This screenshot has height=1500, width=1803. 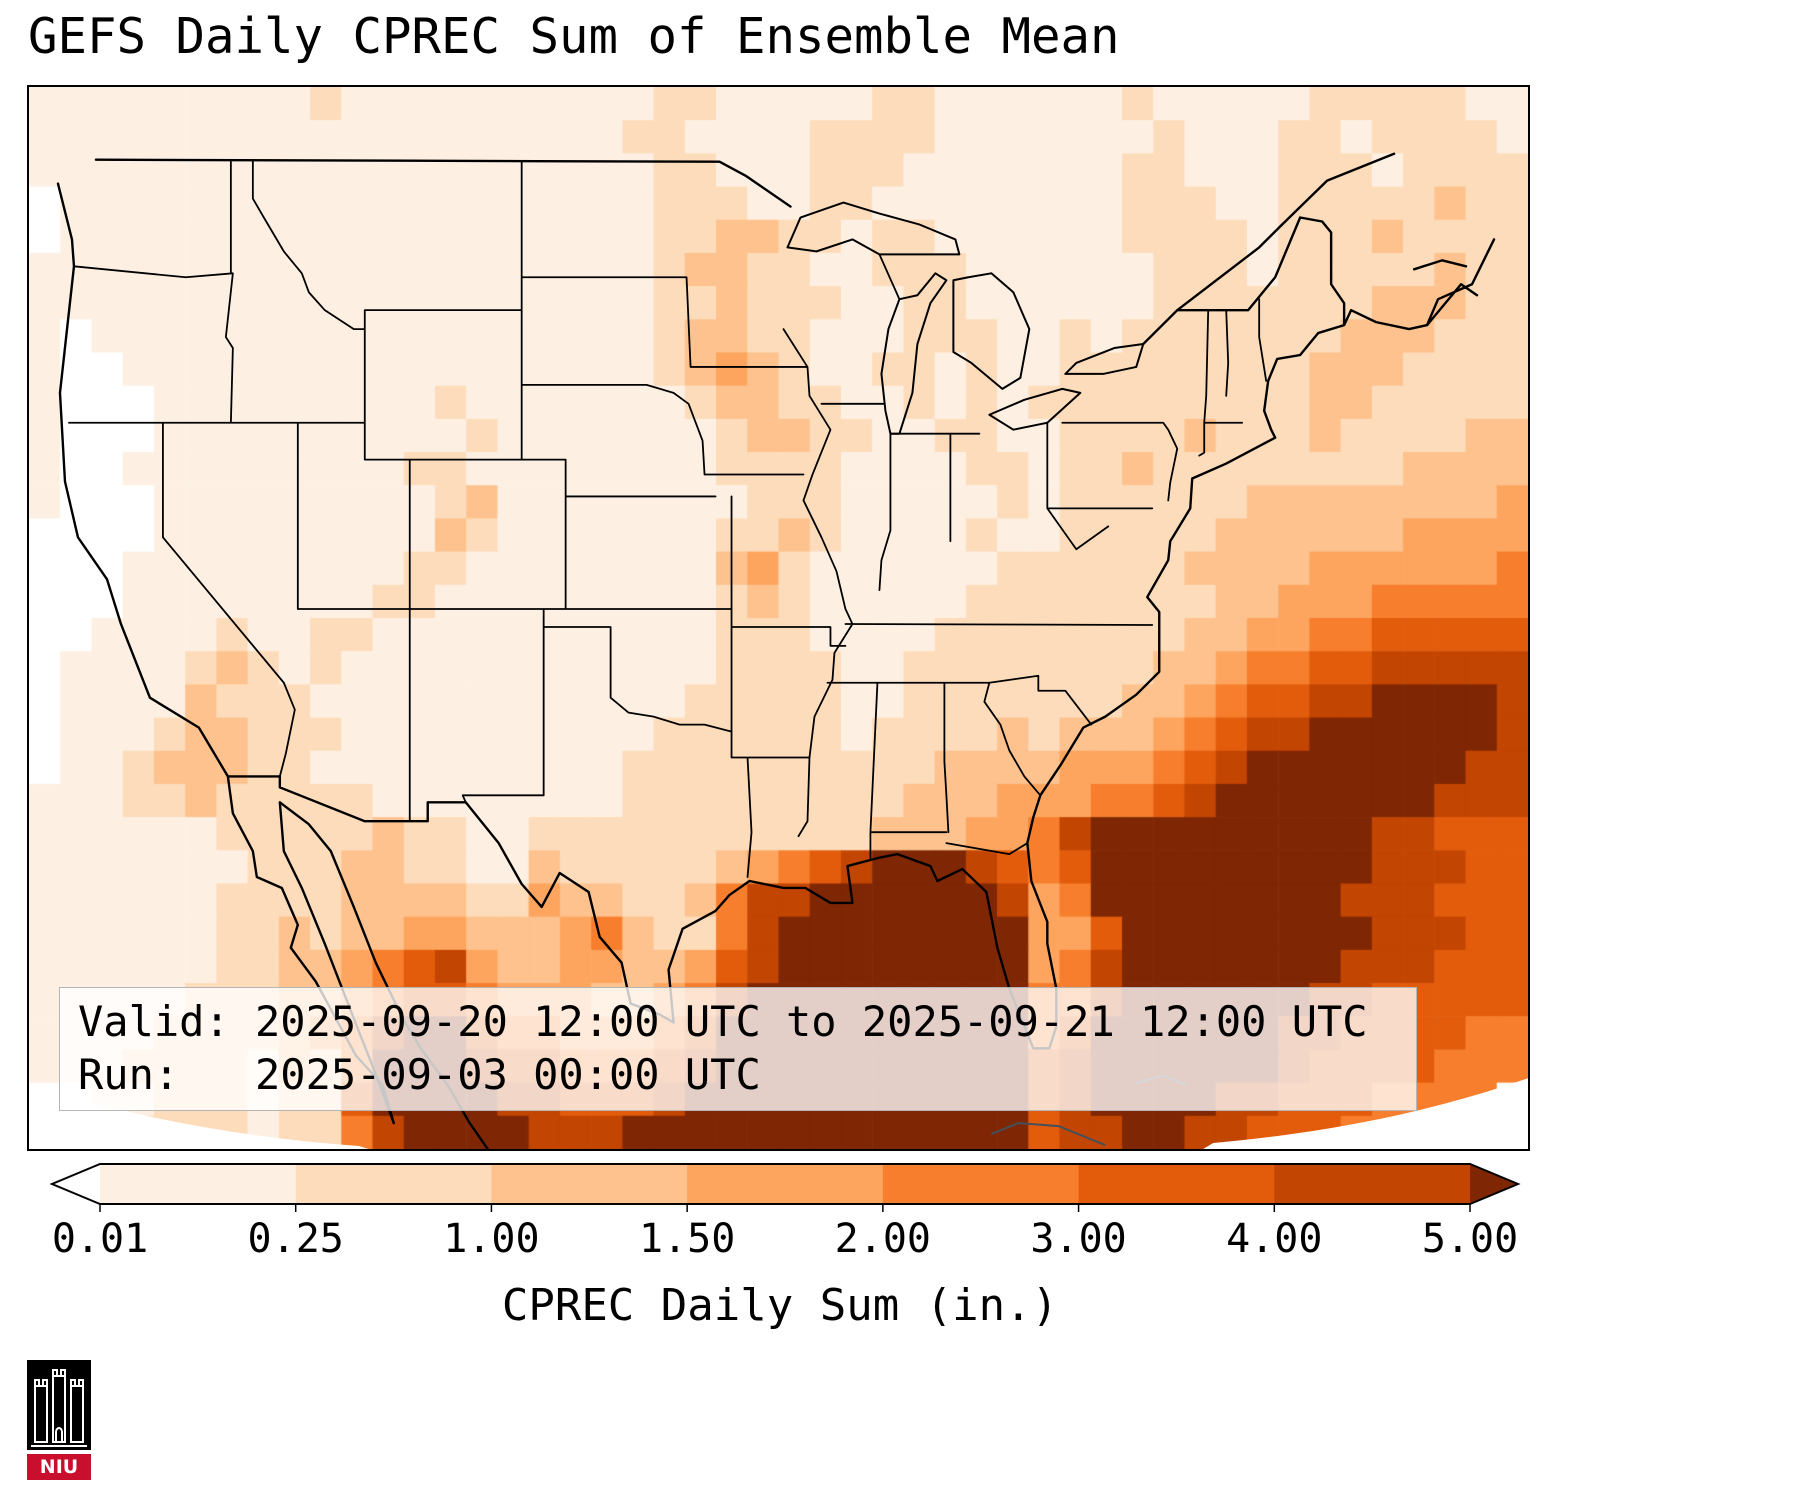 I want to click on castle-icon, so click(x=59, y=1408).